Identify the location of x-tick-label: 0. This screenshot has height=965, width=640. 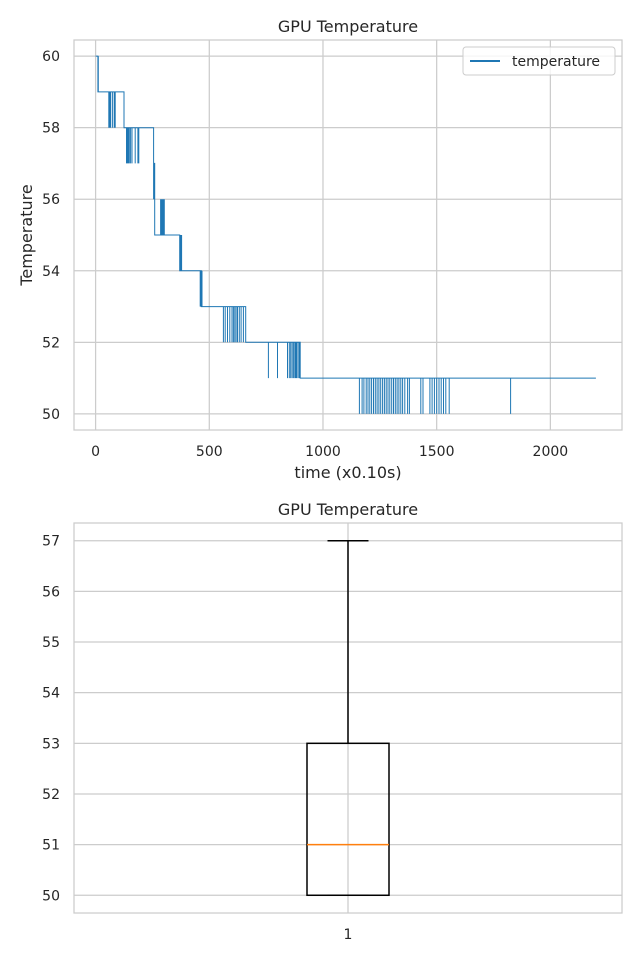
(95, 452).